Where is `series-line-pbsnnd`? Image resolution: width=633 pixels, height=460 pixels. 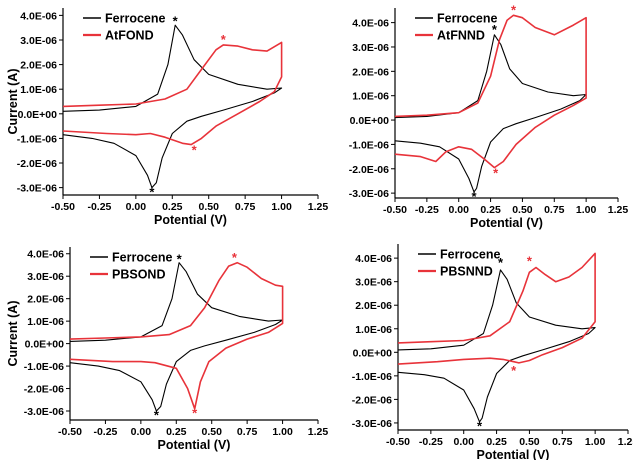 series-line-pbsnnd is located at coordinates (496, 308).